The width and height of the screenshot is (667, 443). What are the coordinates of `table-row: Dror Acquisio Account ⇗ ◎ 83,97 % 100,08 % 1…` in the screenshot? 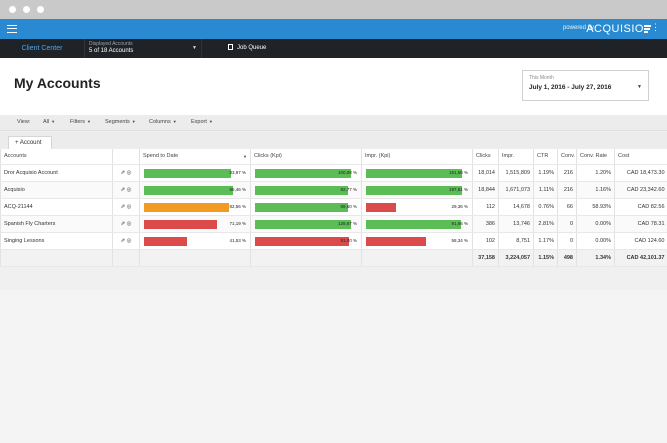 It's located at (333, 173).